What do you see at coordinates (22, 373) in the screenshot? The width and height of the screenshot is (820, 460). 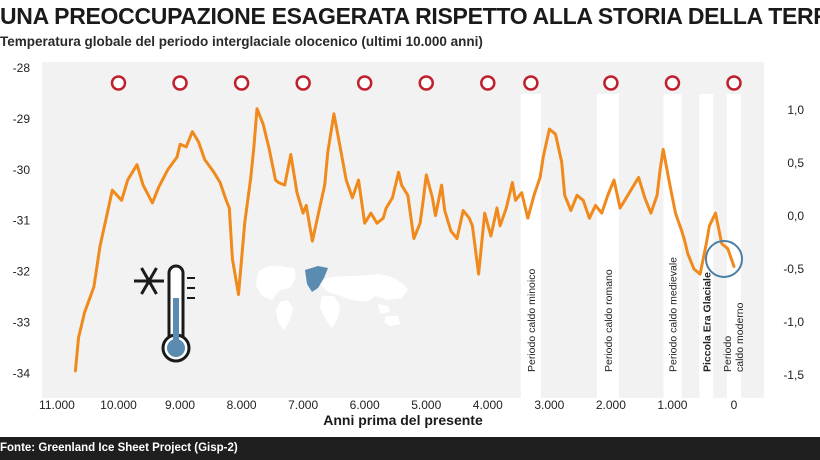 I see `y-tick-left-6: -34` at bounding box center [22, 373].